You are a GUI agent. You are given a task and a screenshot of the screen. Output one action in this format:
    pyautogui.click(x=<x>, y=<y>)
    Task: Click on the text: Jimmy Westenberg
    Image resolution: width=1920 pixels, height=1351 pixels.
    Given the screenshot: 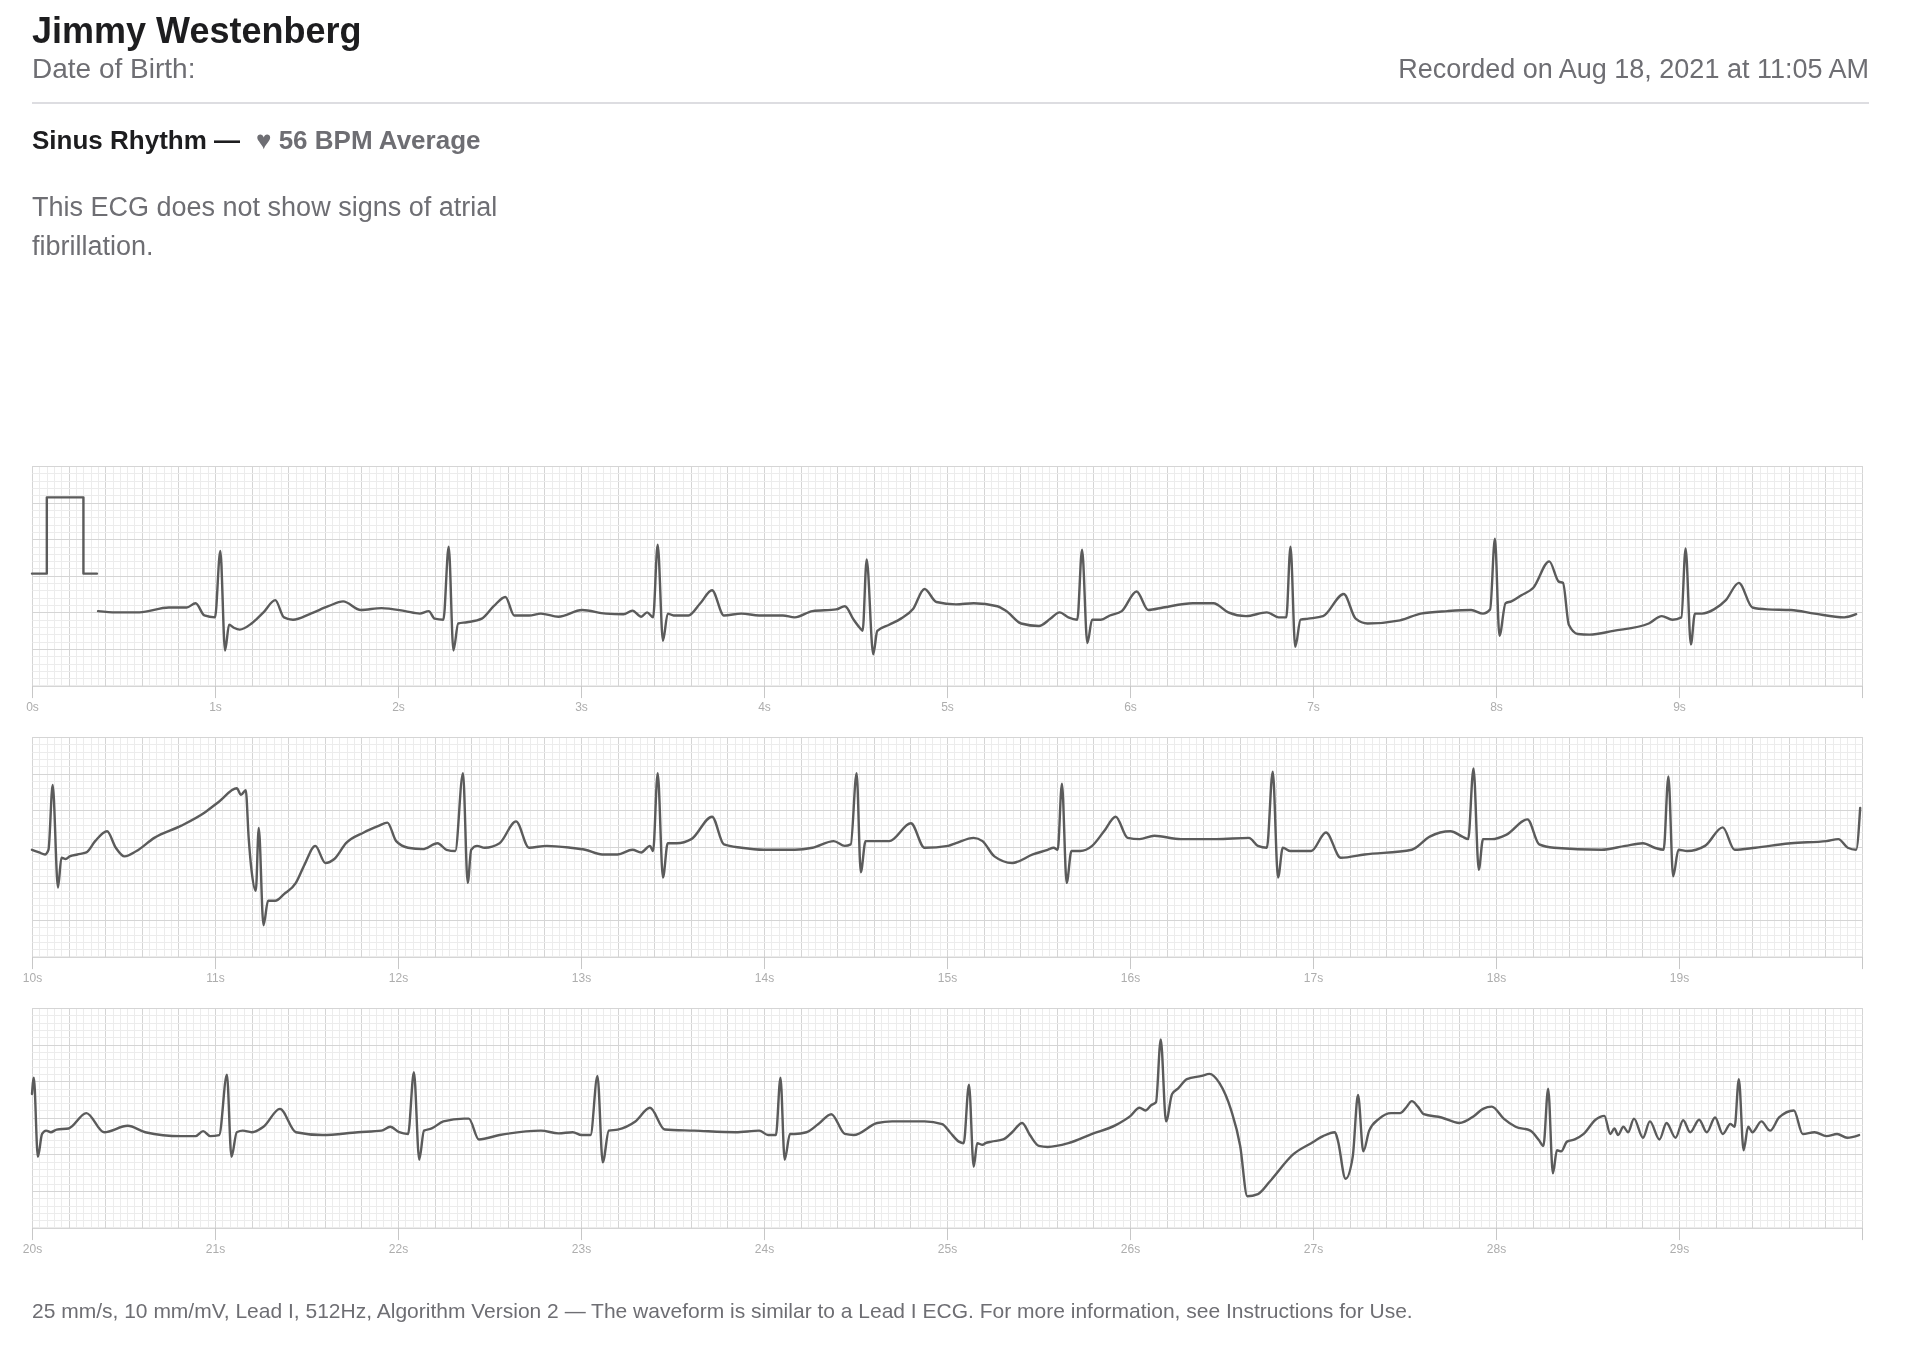 What is the action you would take?
    pyautogui.click(x=197, y=30)
    